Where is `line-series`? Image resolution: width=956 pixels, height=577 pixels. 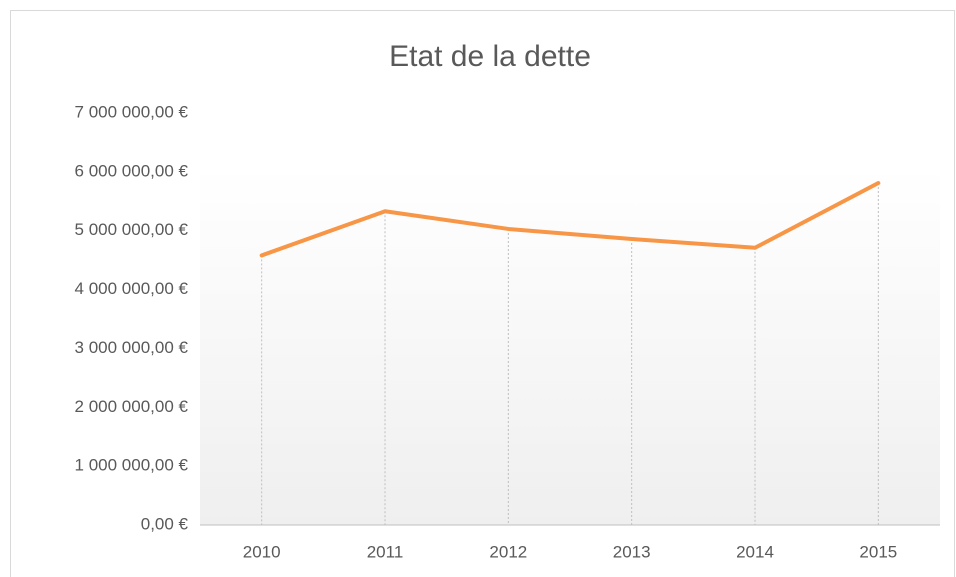 line-series is located at coordinates (570, 219).